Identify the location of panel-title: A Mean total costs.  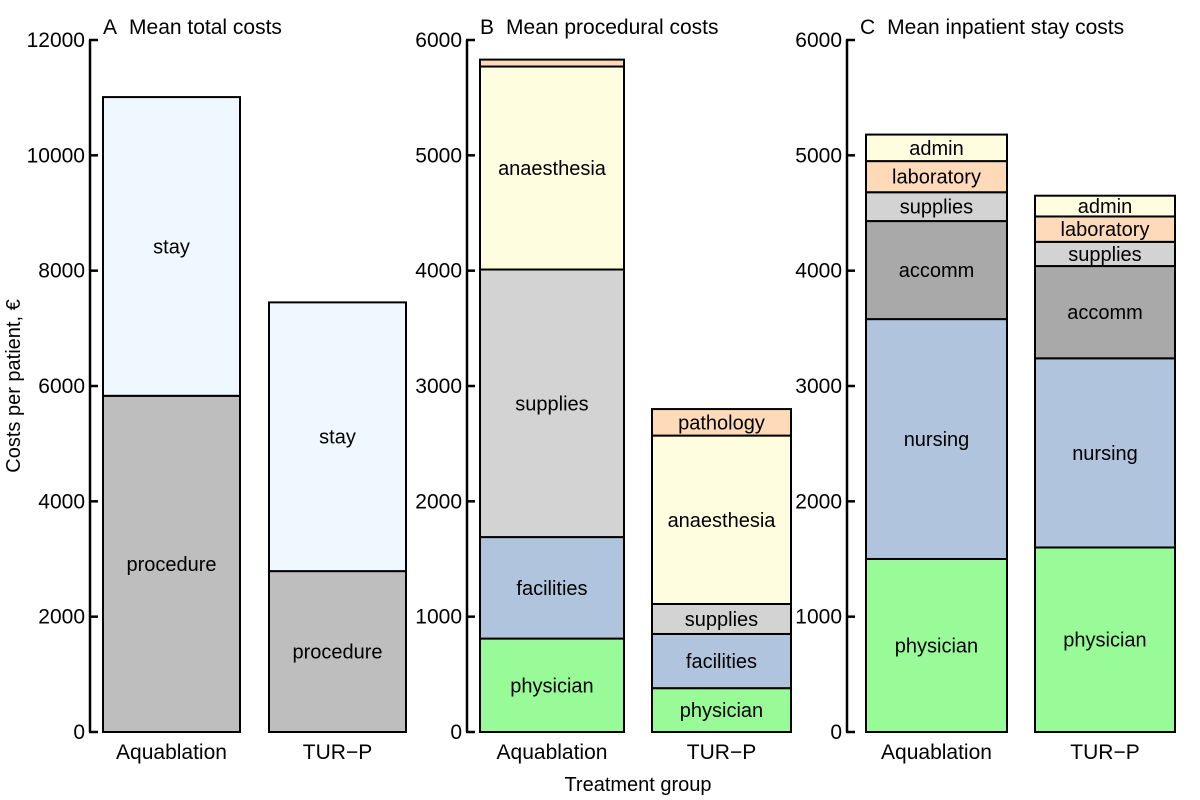
(192, 27).